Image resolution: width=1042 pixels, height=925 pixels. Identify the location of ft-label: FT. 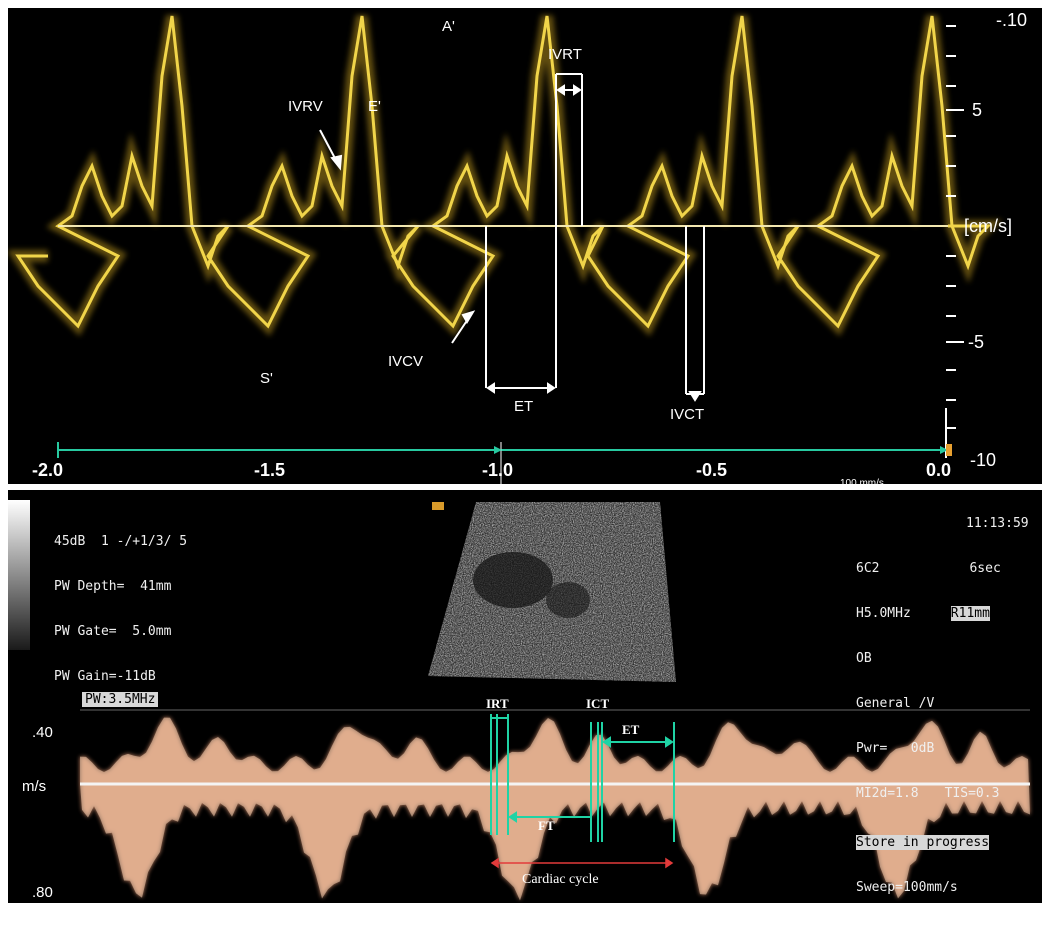
(546, 826).